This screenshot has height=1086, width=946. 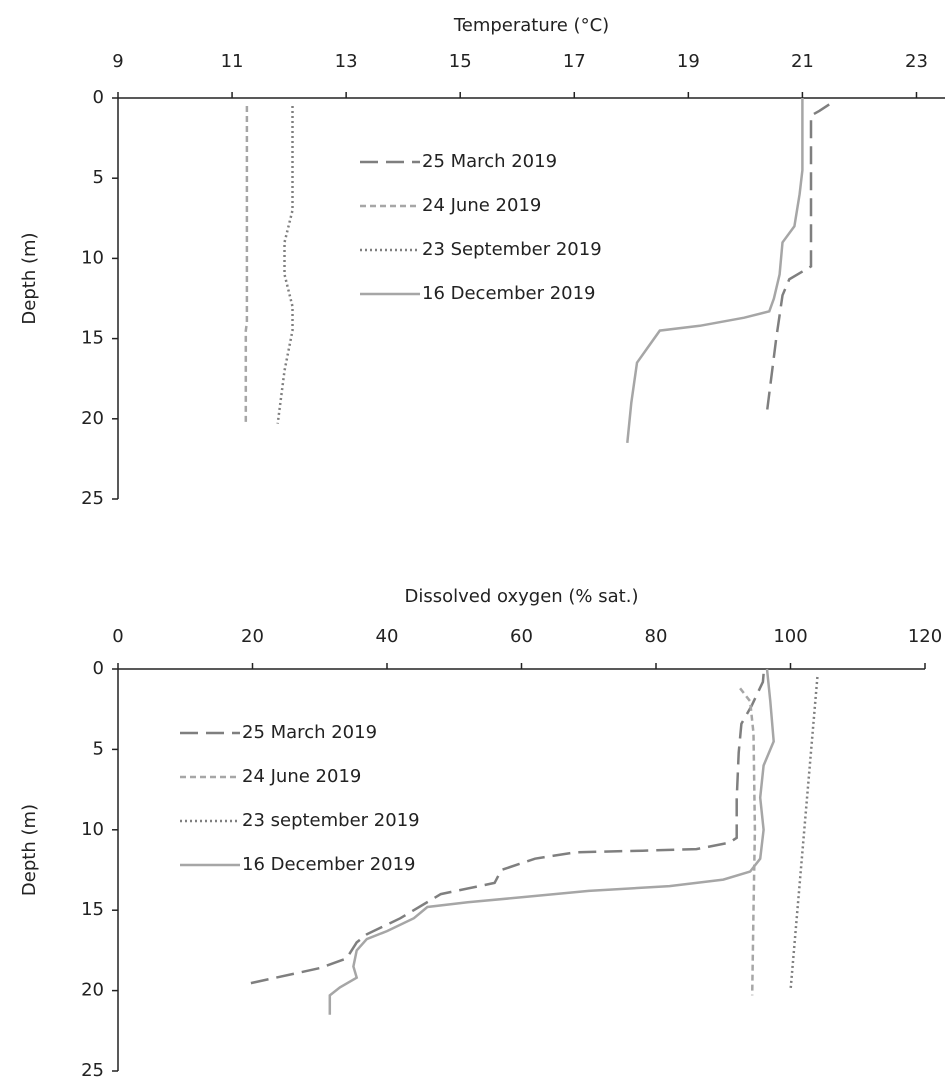 I want to click on legend-label: 23 September 2019, so click(x=512, y=249).